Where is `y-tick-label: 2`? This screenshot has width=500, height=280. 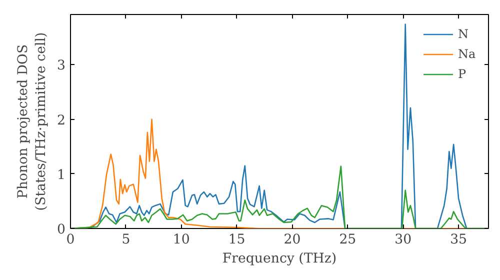
y-tick-label: 2 is located at coordinates (61, 120).